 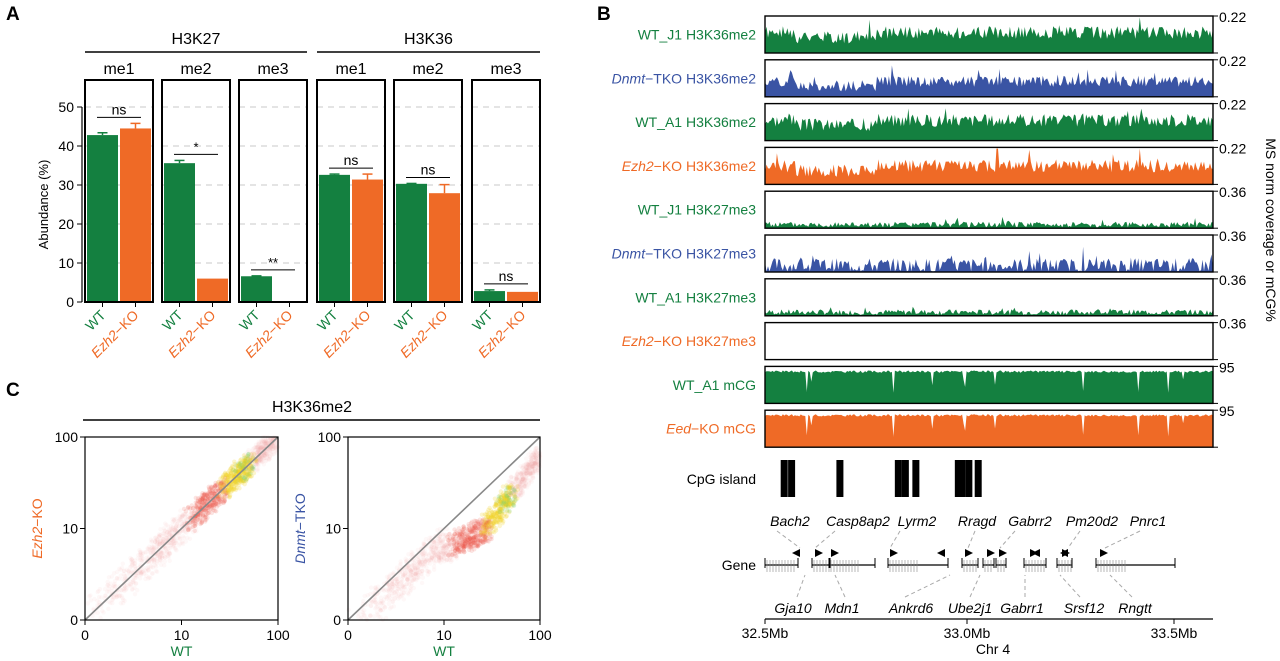 I want to click on cpg-island-mark, so click(x=792, y=478).